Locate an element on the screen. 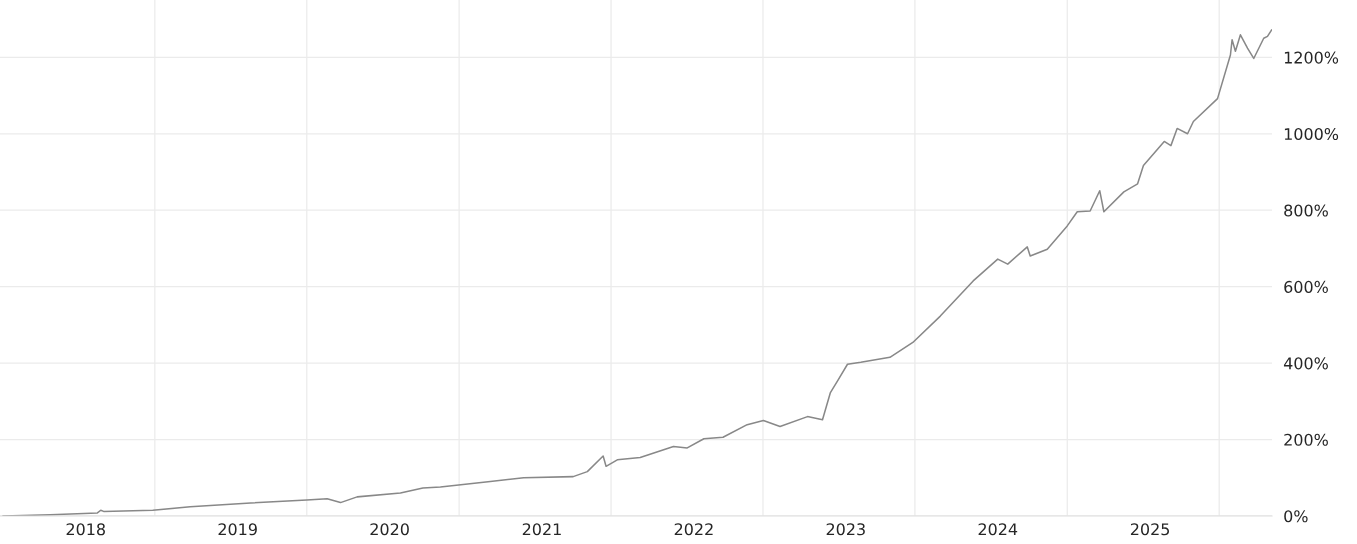 The width and height of the screenshot is (1357, 544). x-tick-label: 2018 is located at coordinates (85, 529).